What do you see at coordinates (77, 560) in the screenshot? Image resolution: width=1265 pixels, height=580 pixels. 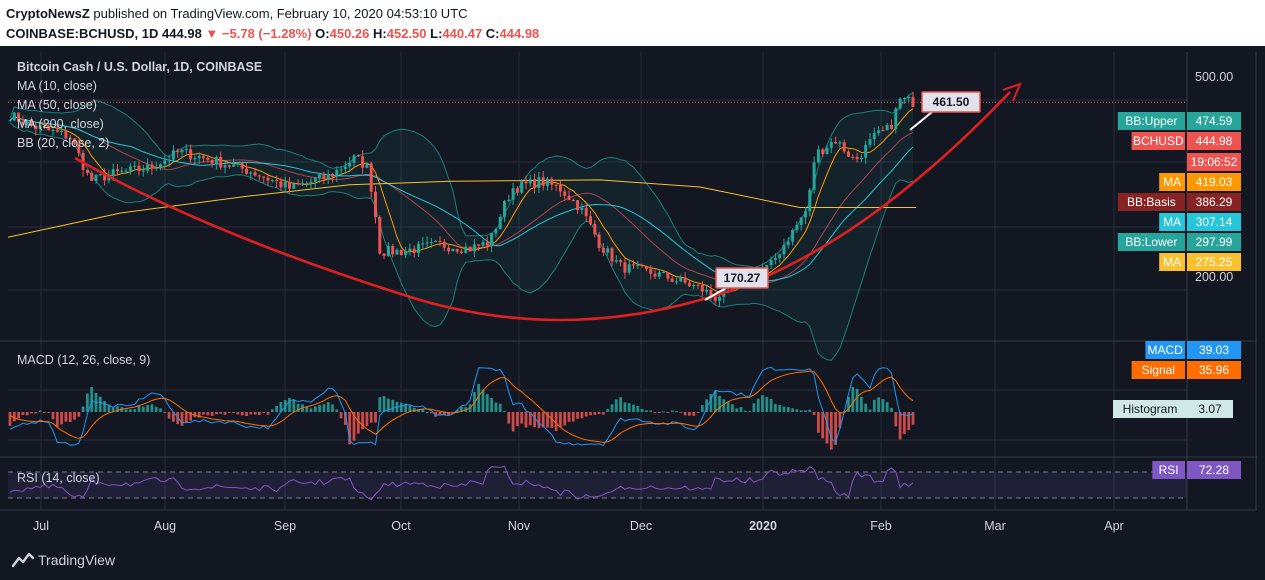 I see `brand-name: TradingView` at bounding box center [77, 560].